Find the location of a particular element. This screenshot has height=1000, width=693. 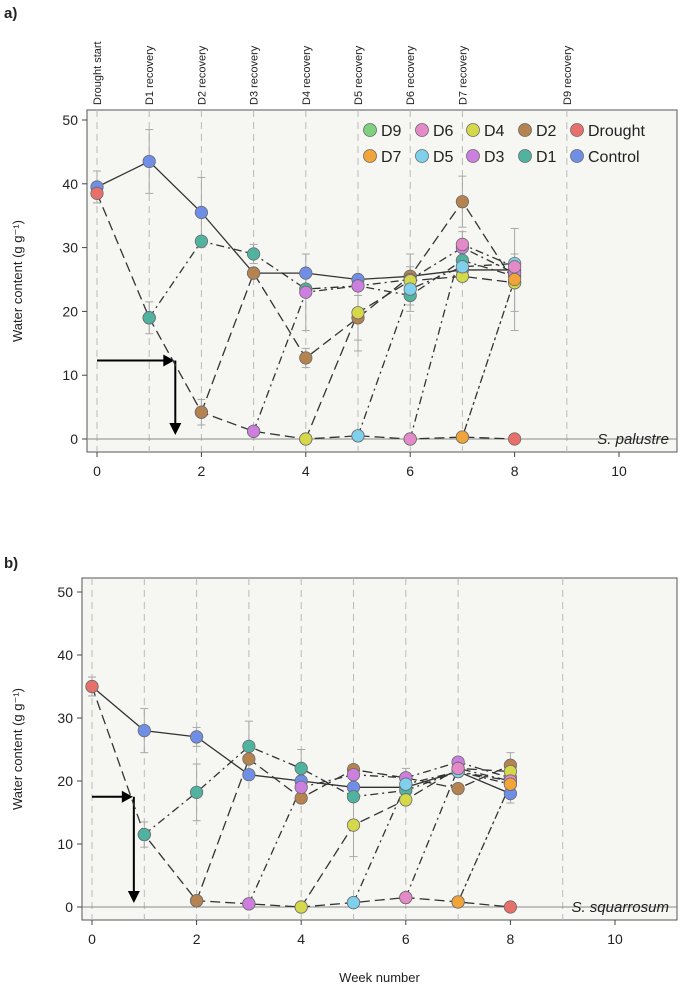

recovery-label: Drought start is located at coordinates (98, 73).